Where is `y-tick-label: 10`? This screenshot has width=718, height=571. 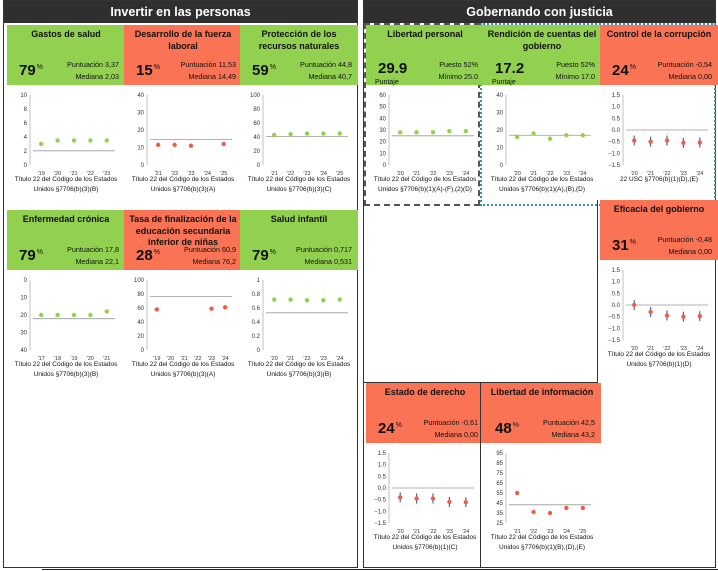 y-tick-label: 10 is located at coordinates (23, 96).